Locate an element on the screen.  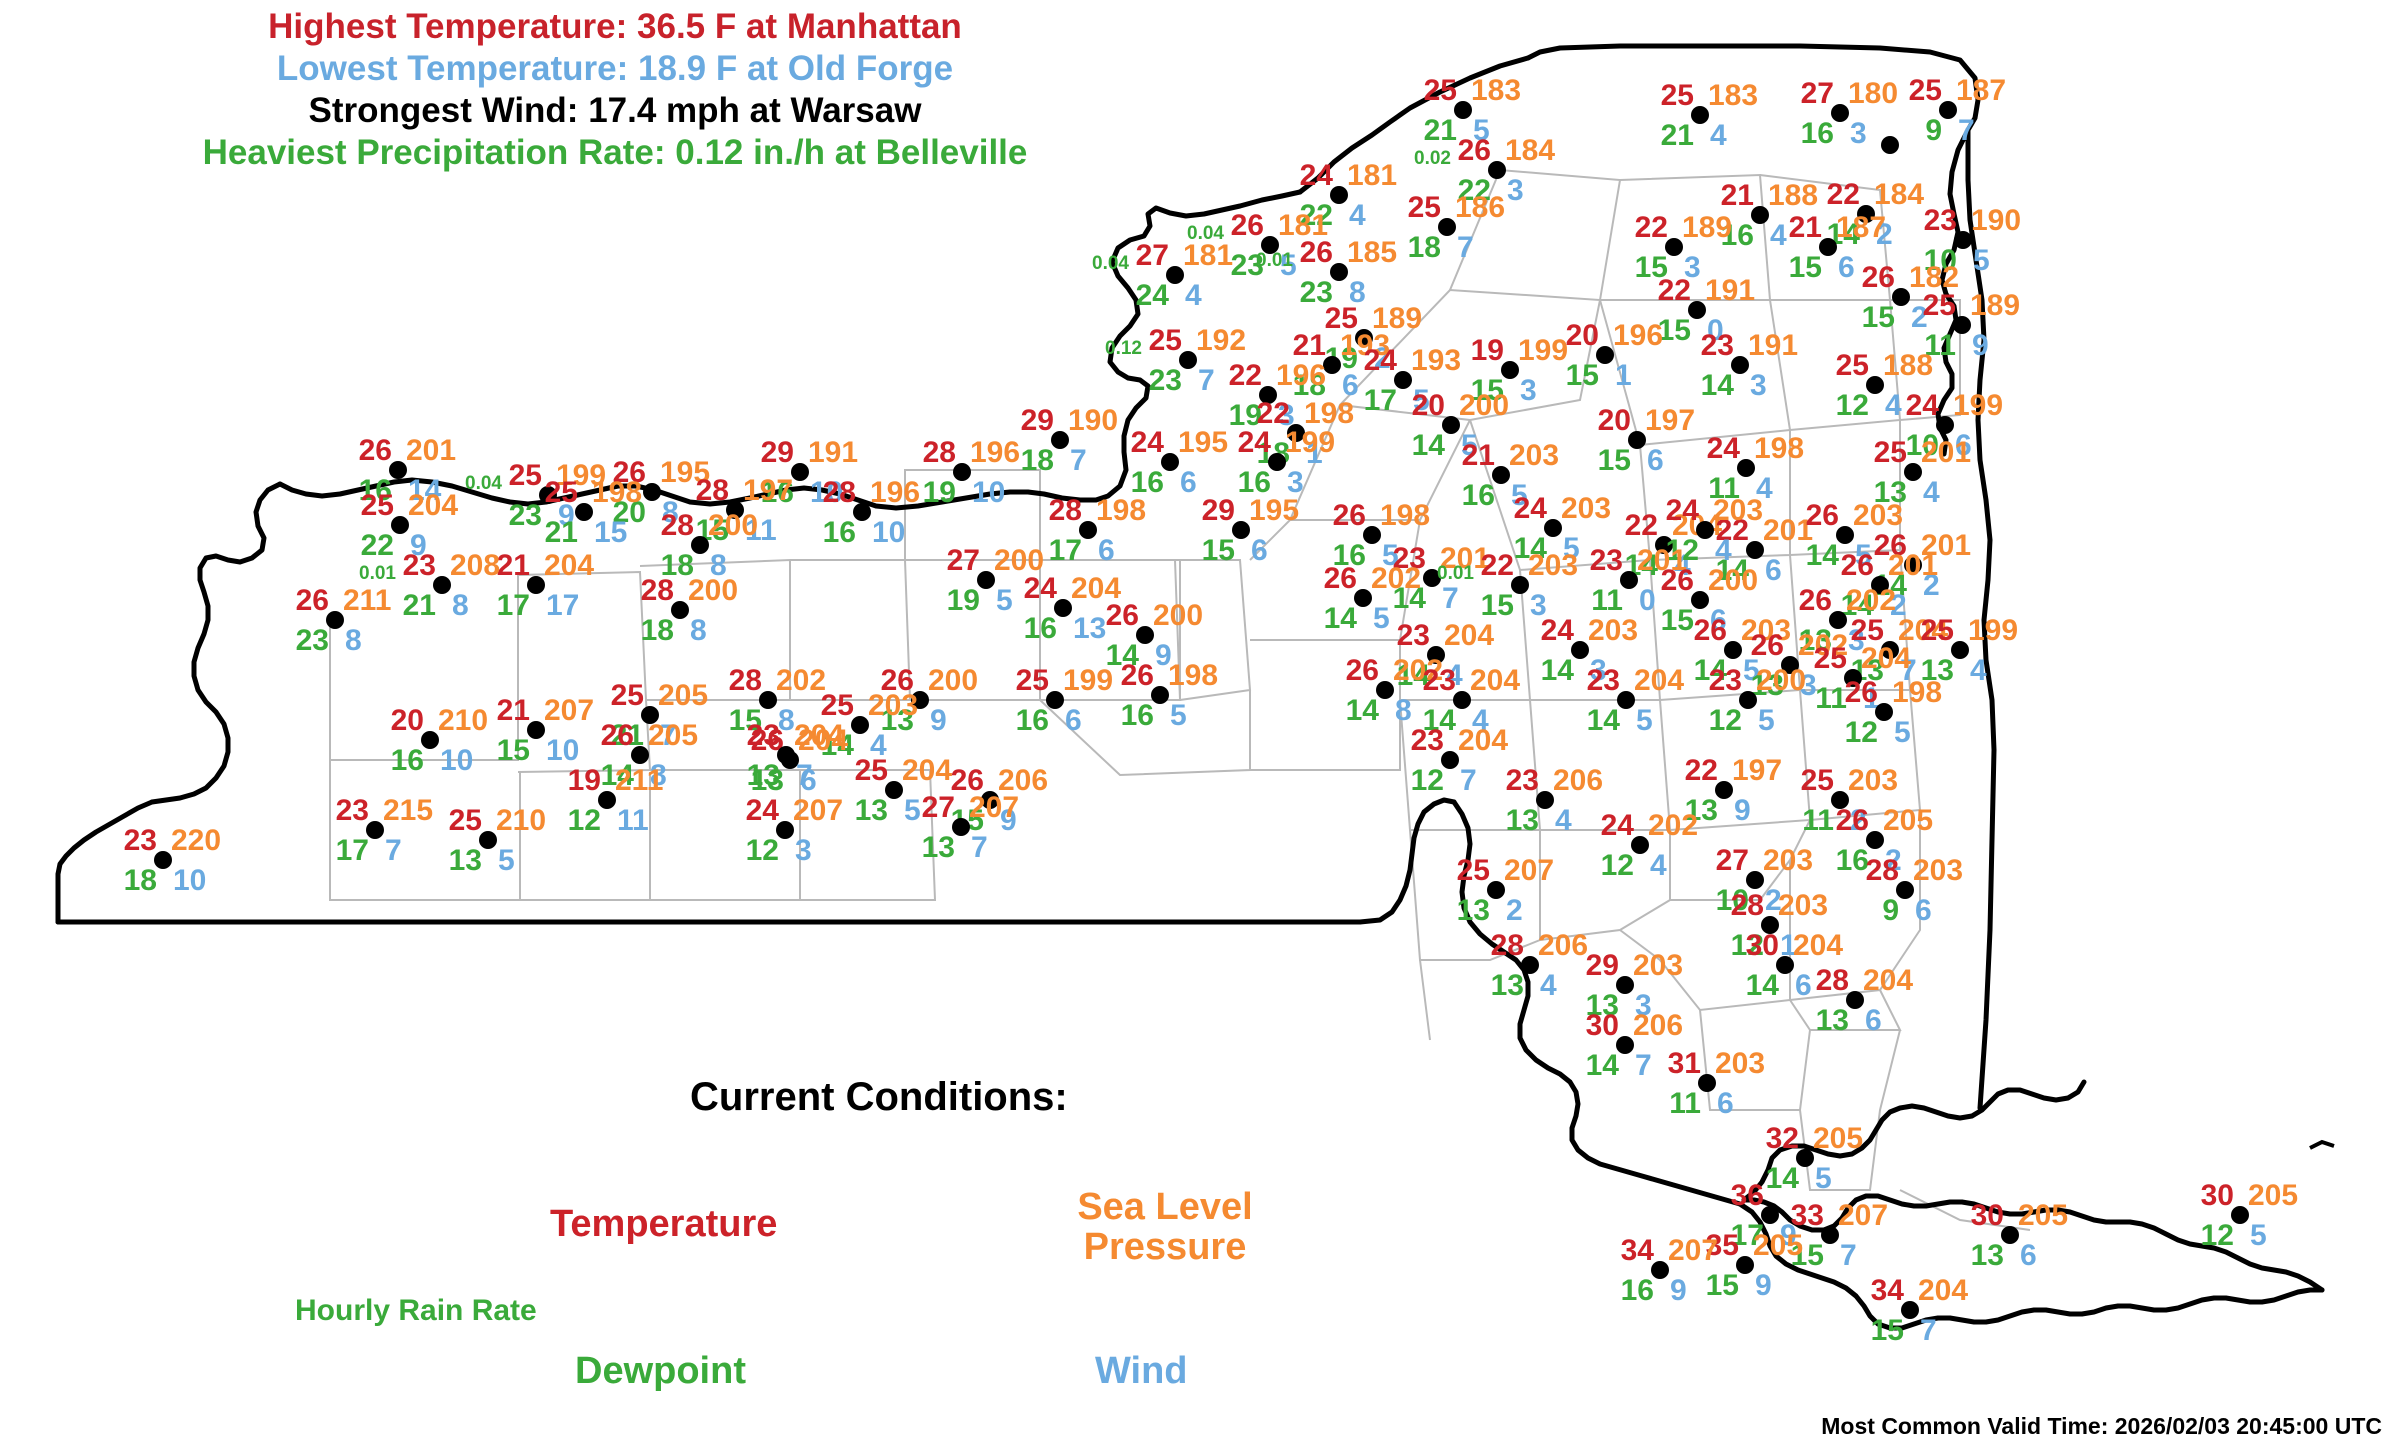
station-wind: 4 is located at coordinates (1931, 492).